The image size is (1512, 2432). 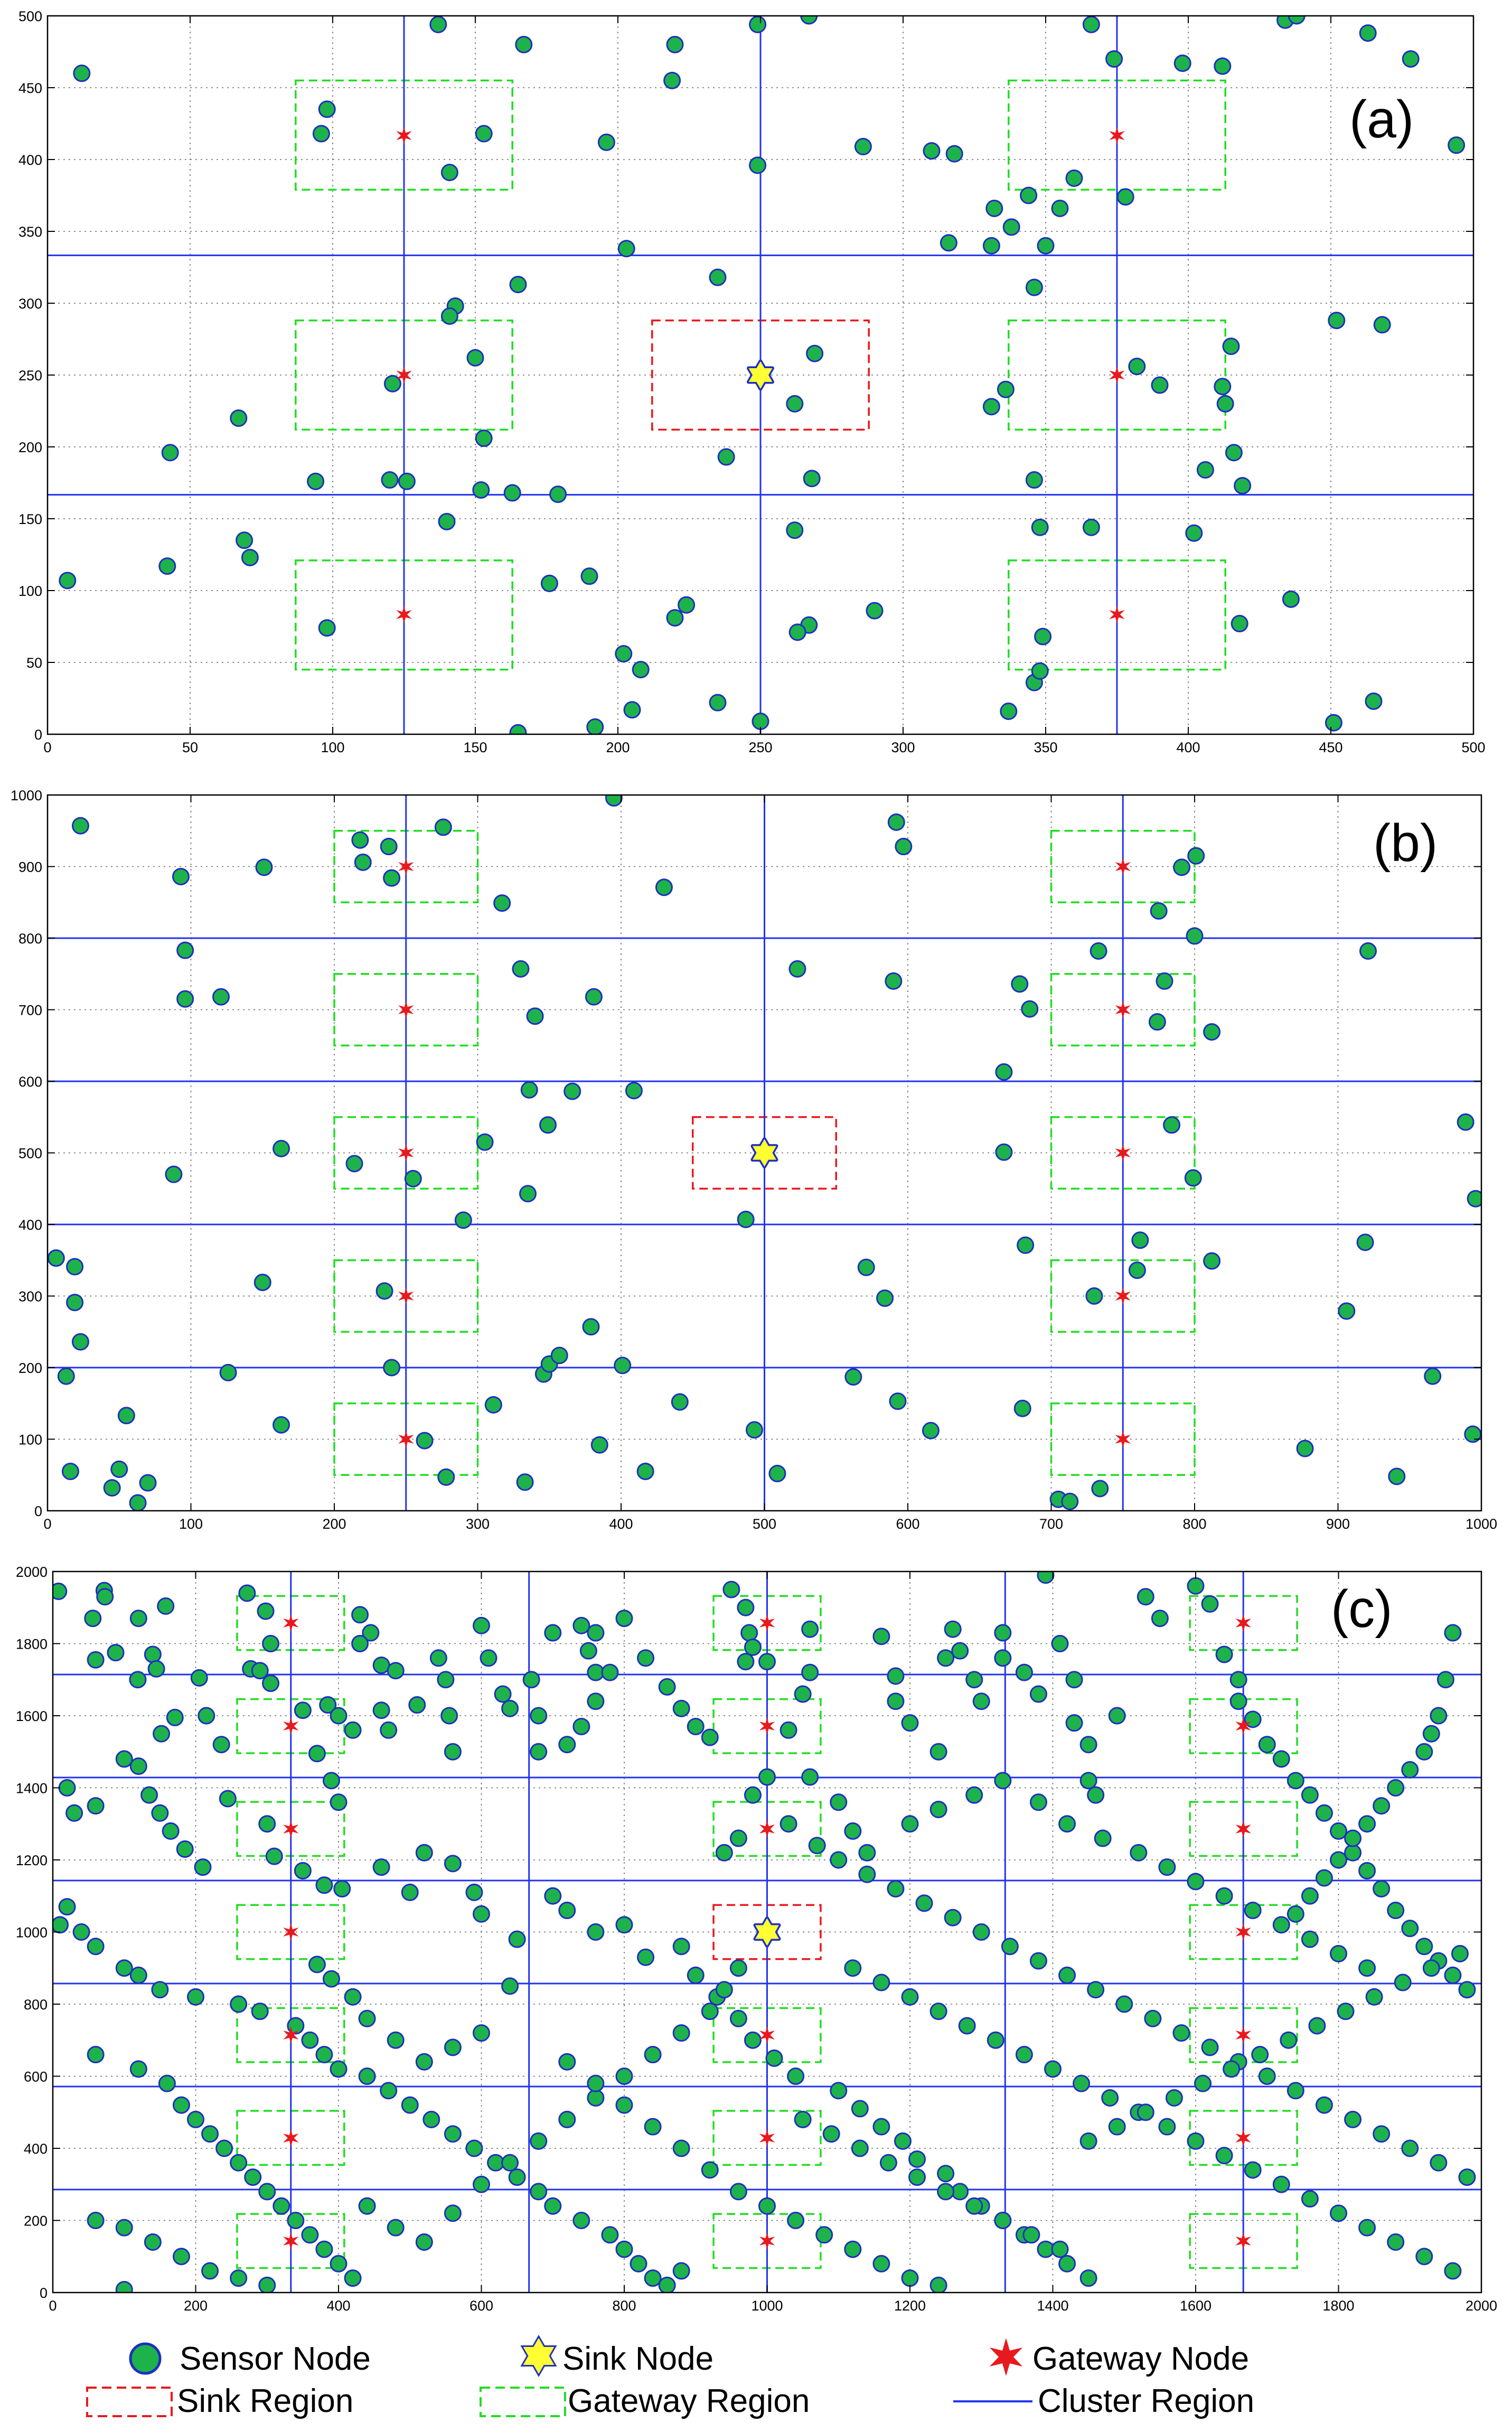 I want to click on x-tick-label: 50, so click(x=190, y=747).